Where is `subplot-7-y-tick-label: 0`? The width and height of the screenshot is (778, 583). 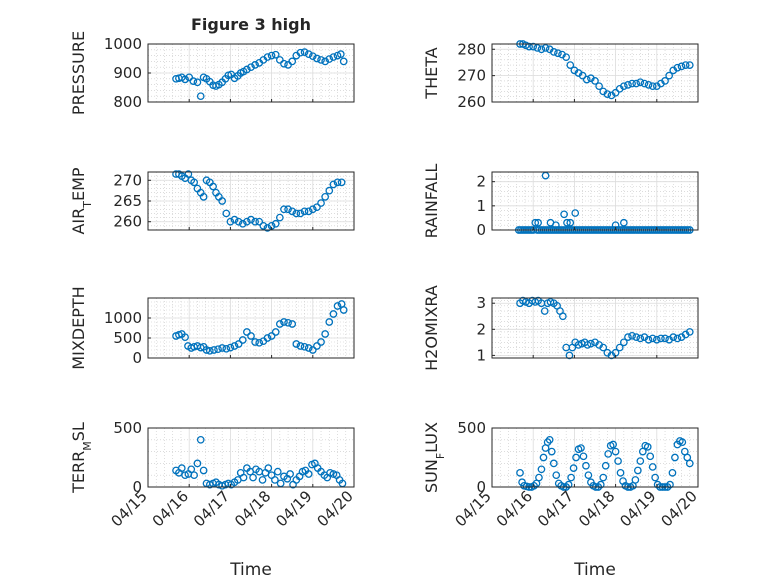 subplot-7-y-tick-label: 0 is located at coordinates (137, 487).